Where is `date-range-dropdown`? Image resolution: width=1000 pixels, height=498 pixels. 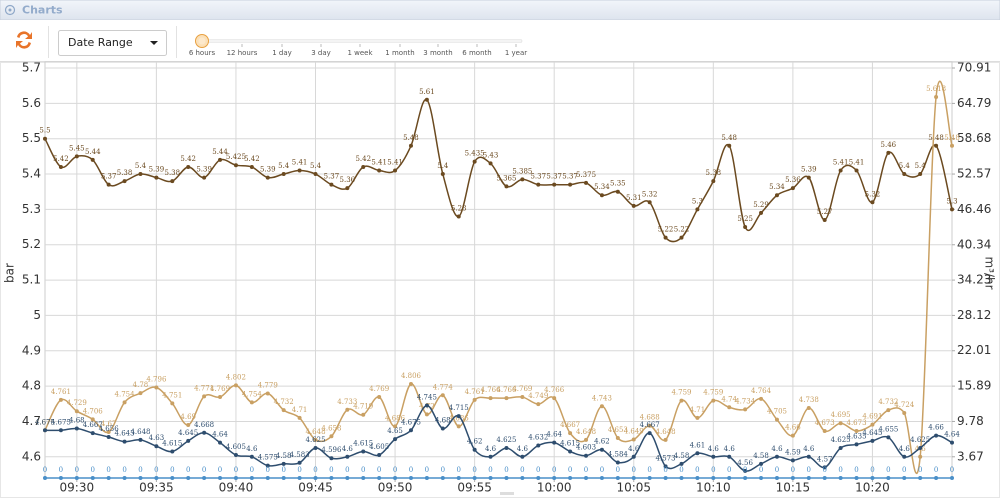
date-range-dropdown is located at coordinates (112, 43).